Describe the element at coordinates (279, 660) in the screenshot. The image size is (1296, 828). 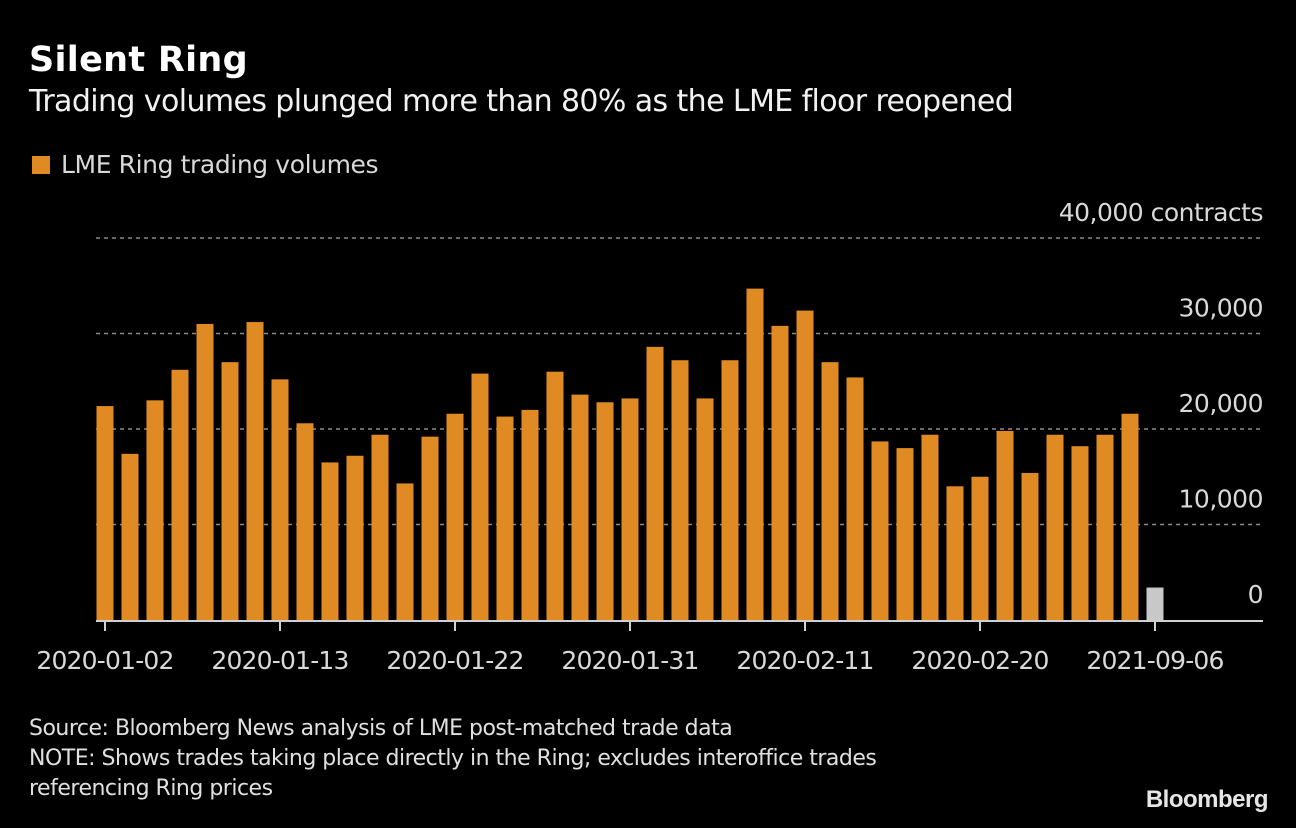
I see `x-tick-label: 2020-01-13` at that location.